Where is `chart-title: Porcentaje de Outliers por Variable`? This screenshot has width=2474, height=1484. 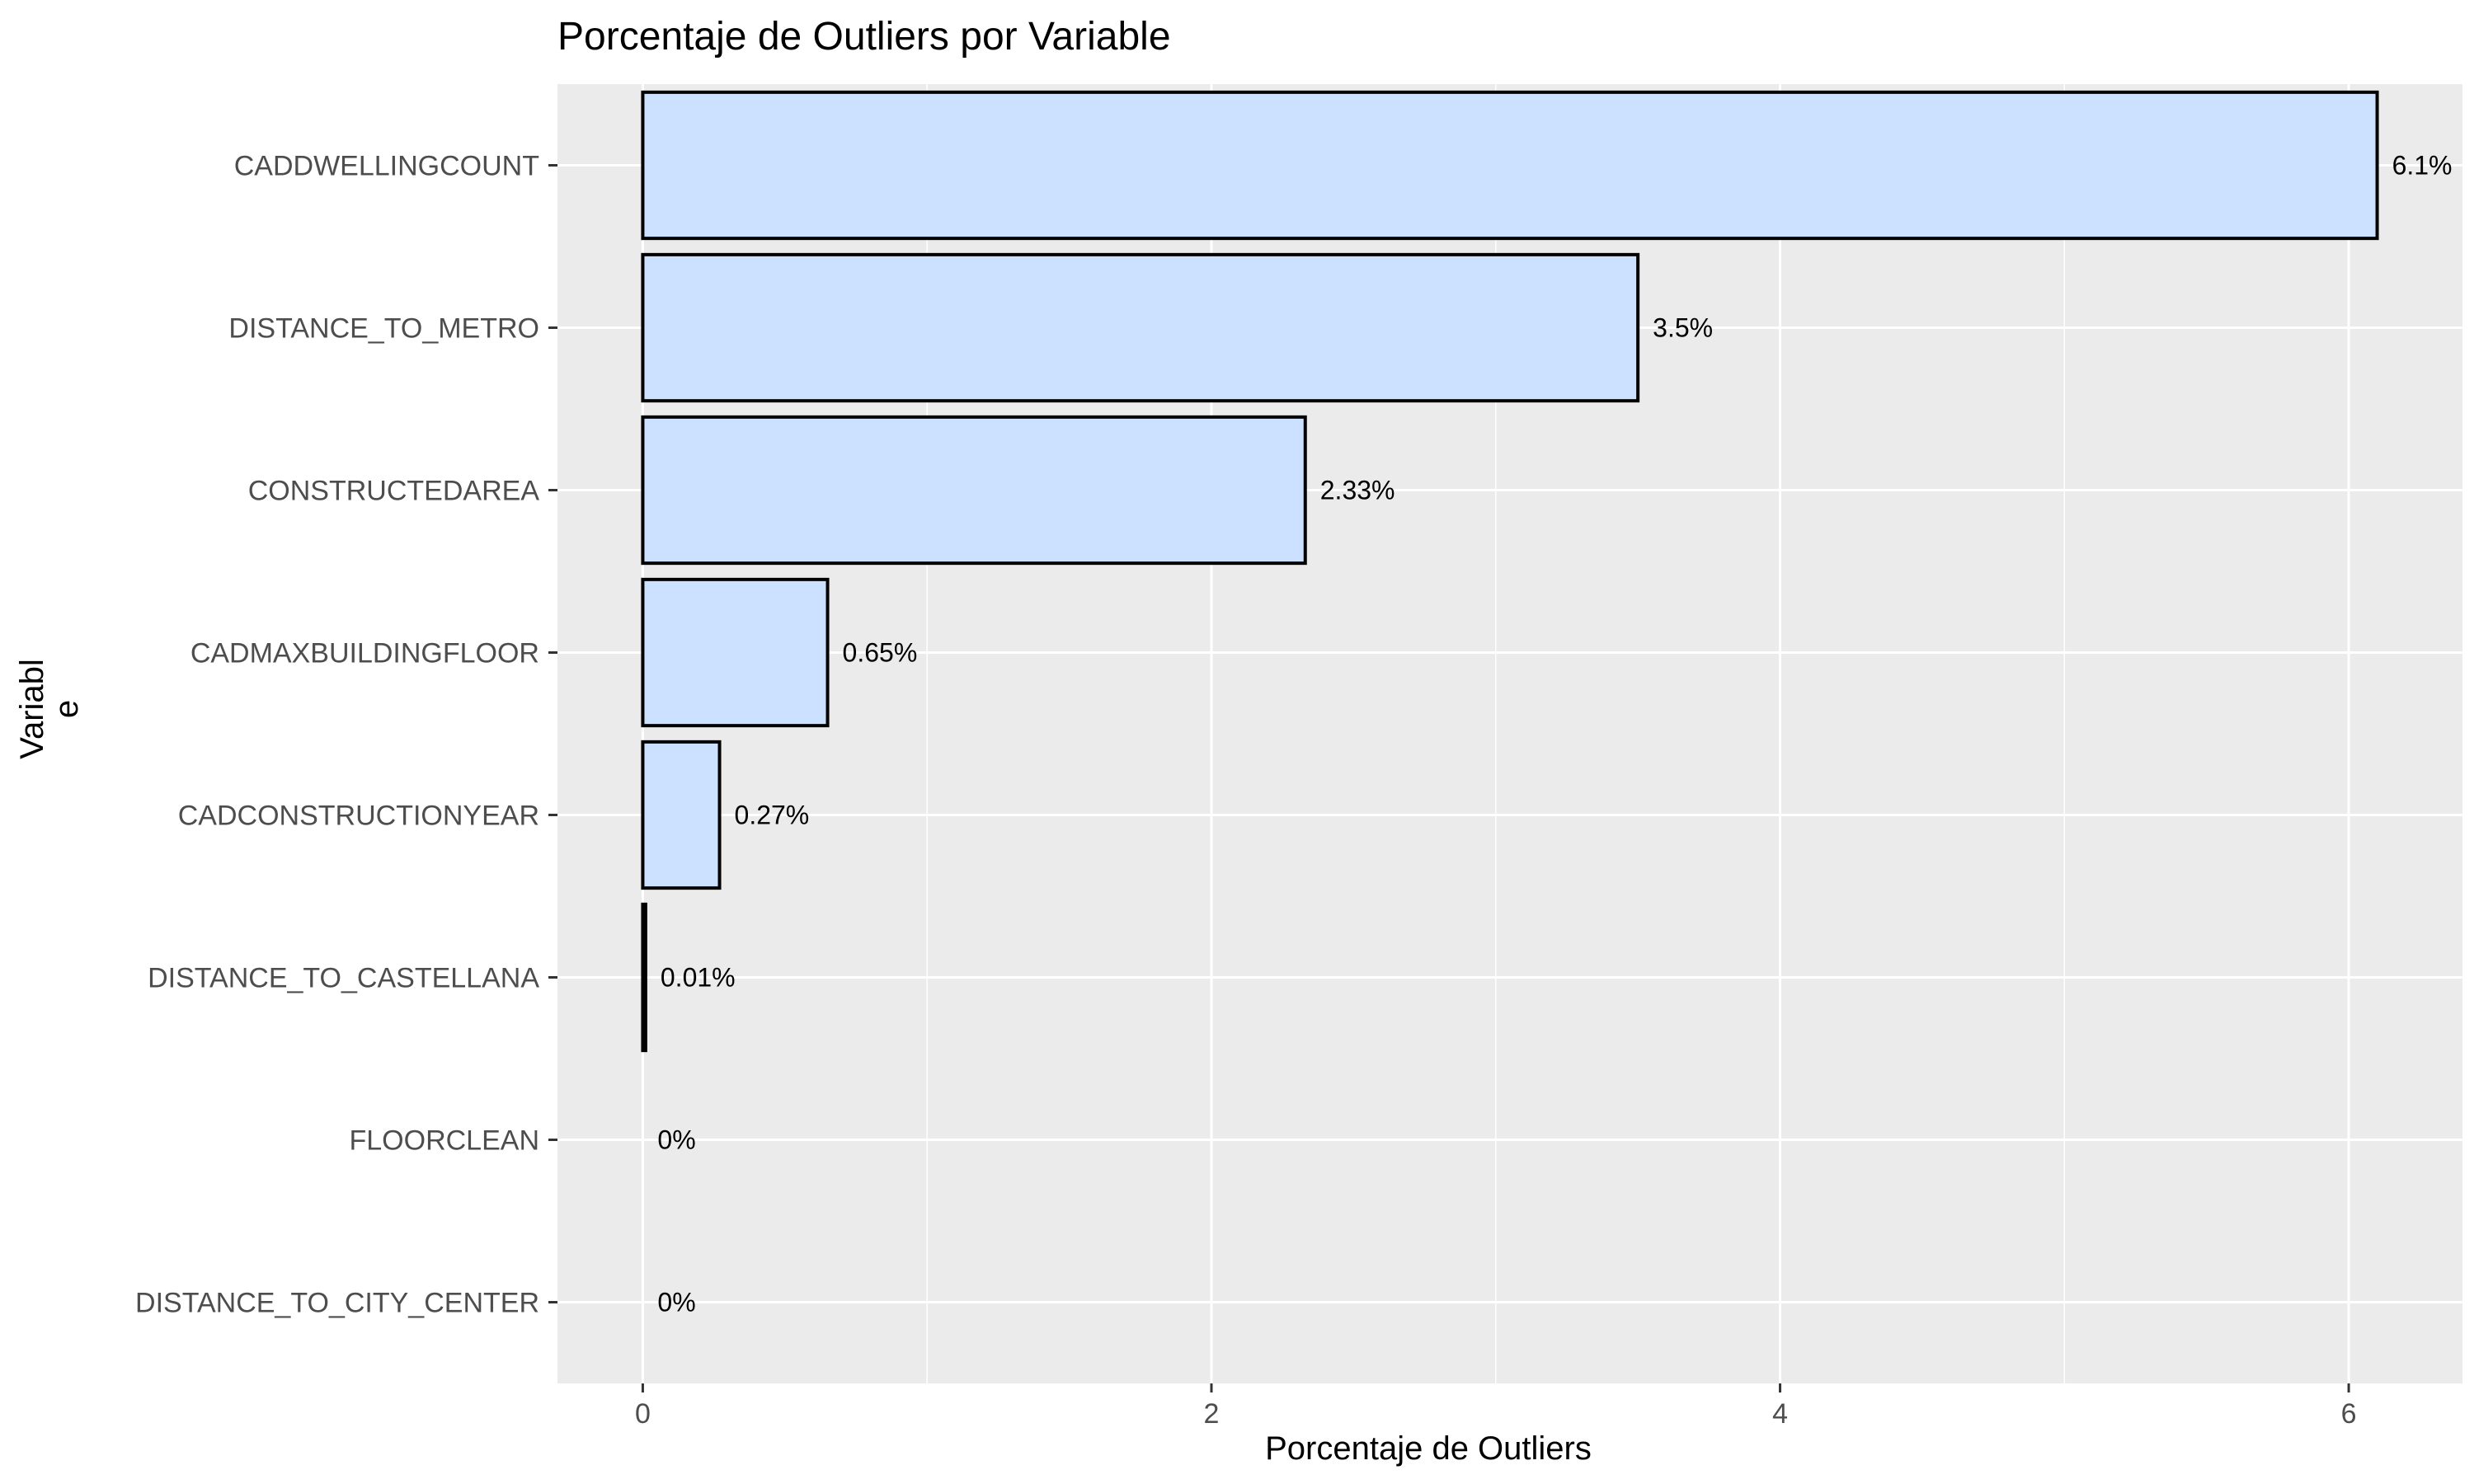
chart-title: Porcentaje de Outliers por Variable is located at coordinates (864, 37).